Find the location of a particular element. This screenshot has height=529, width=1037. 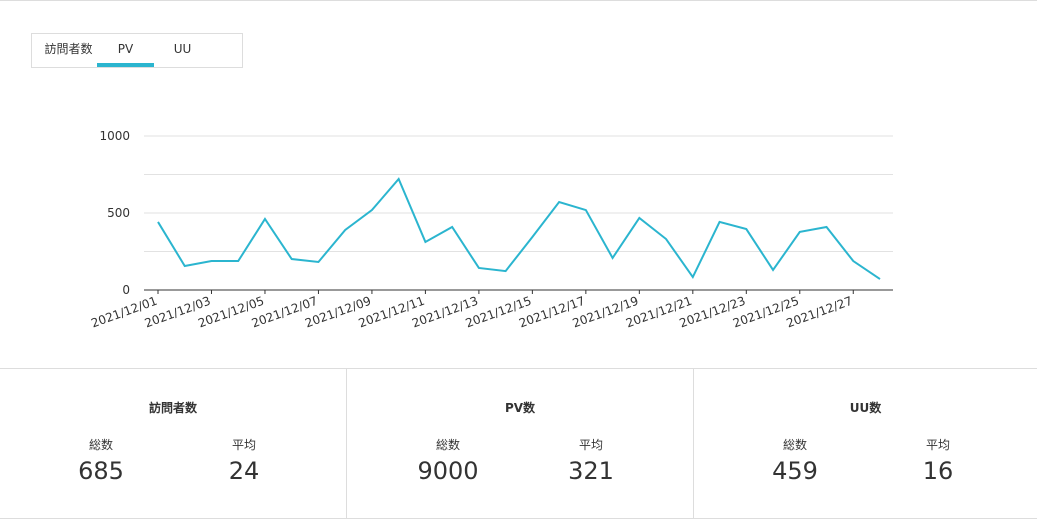

tab-bar: 訪問者数 PV UU is located at coordinates (137, 50).